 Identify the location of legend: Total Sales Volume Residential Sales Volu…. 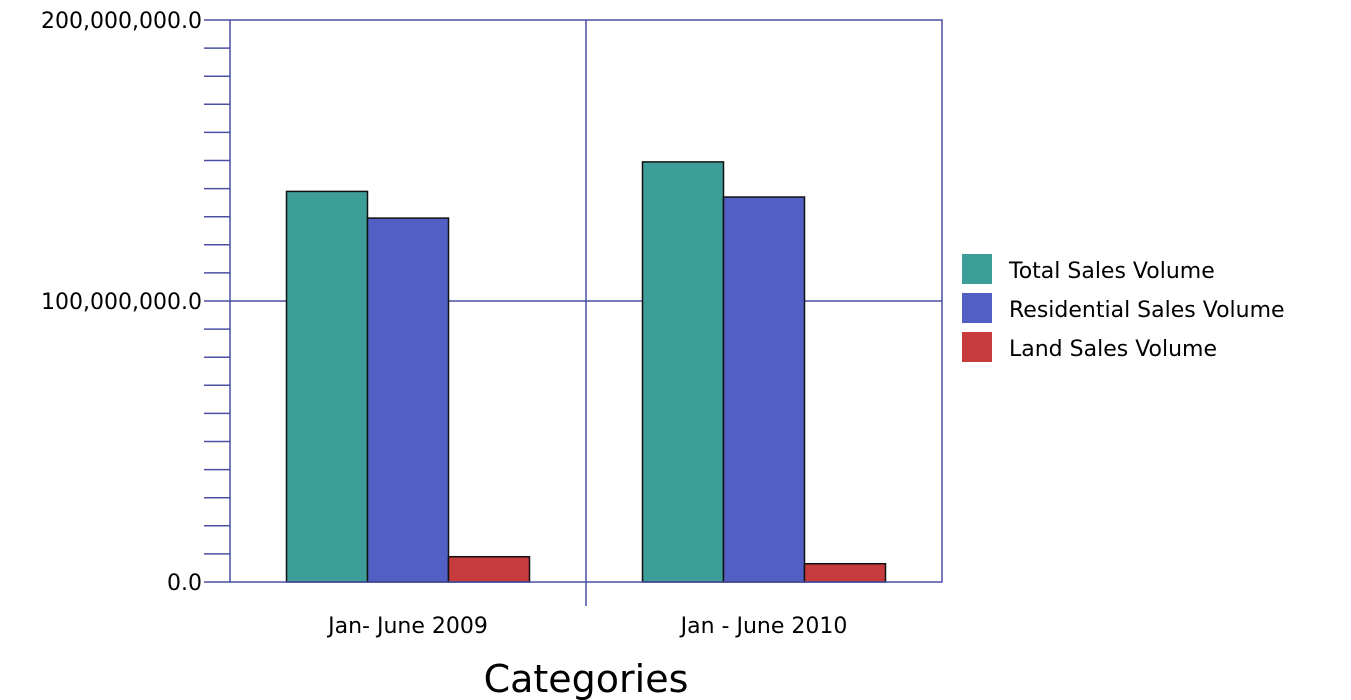
(1123, 308).